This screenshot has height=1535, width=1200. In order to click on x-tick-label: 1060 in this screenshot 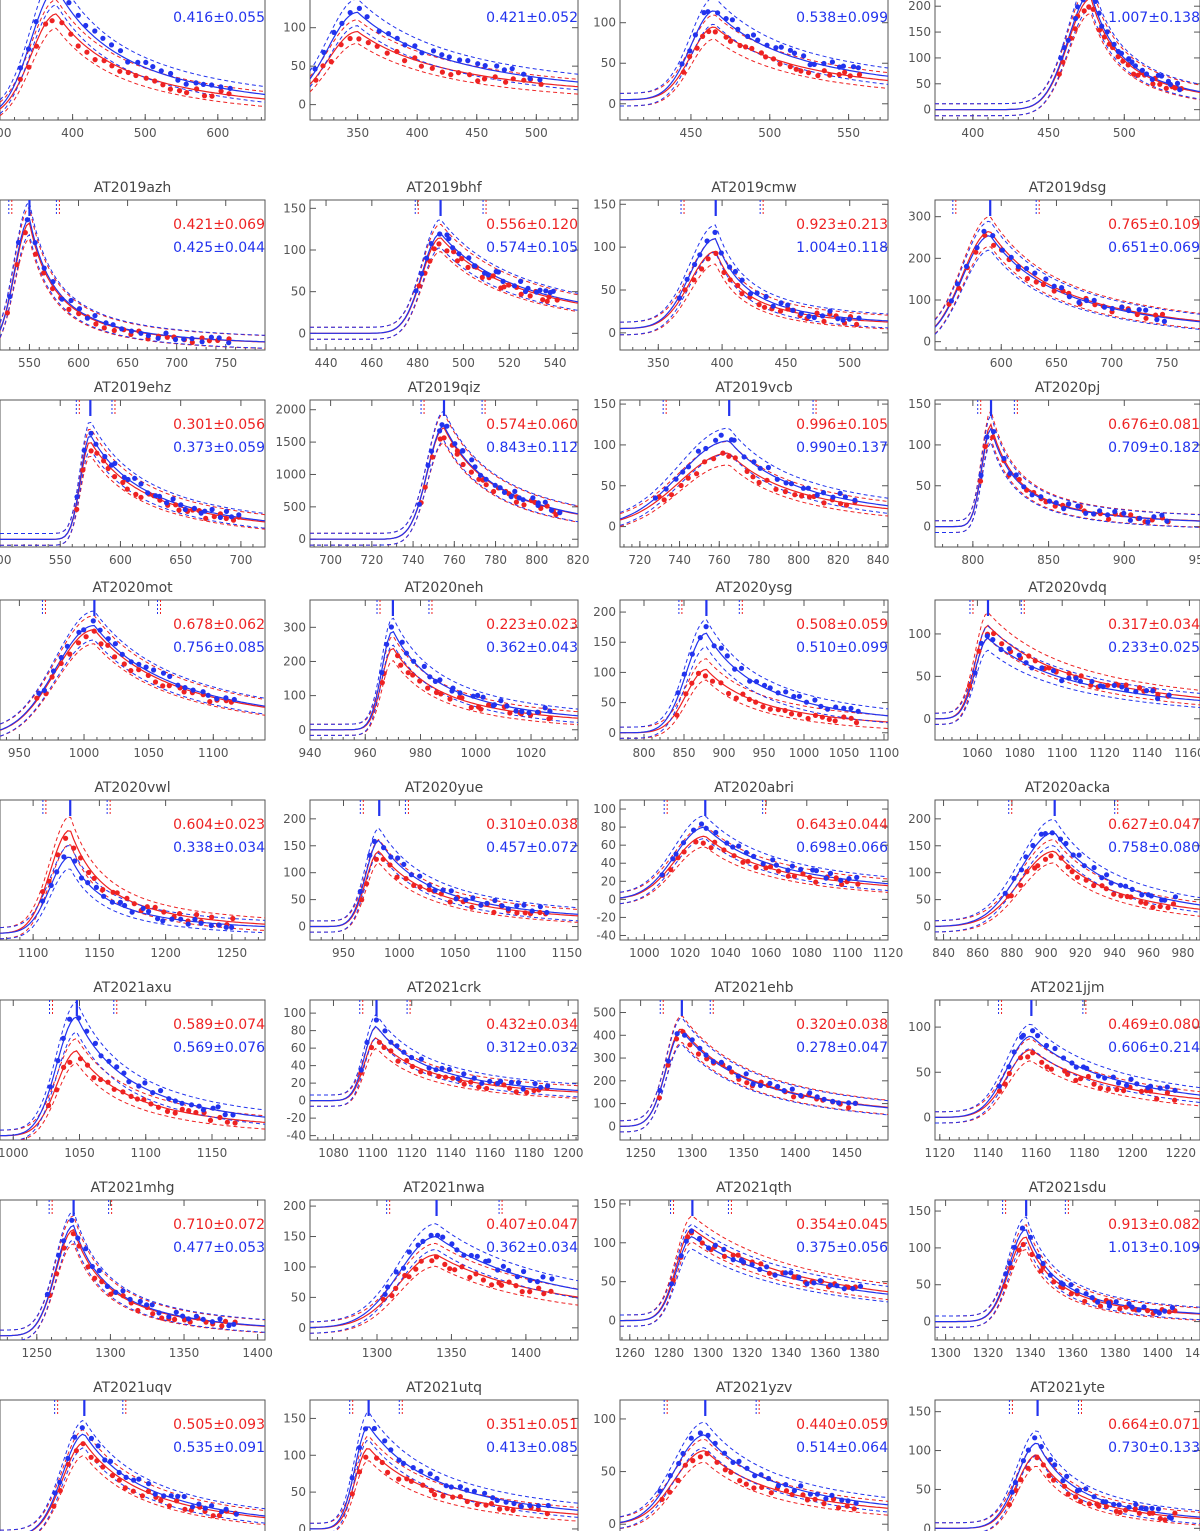, I will do `click(766, 953)`.